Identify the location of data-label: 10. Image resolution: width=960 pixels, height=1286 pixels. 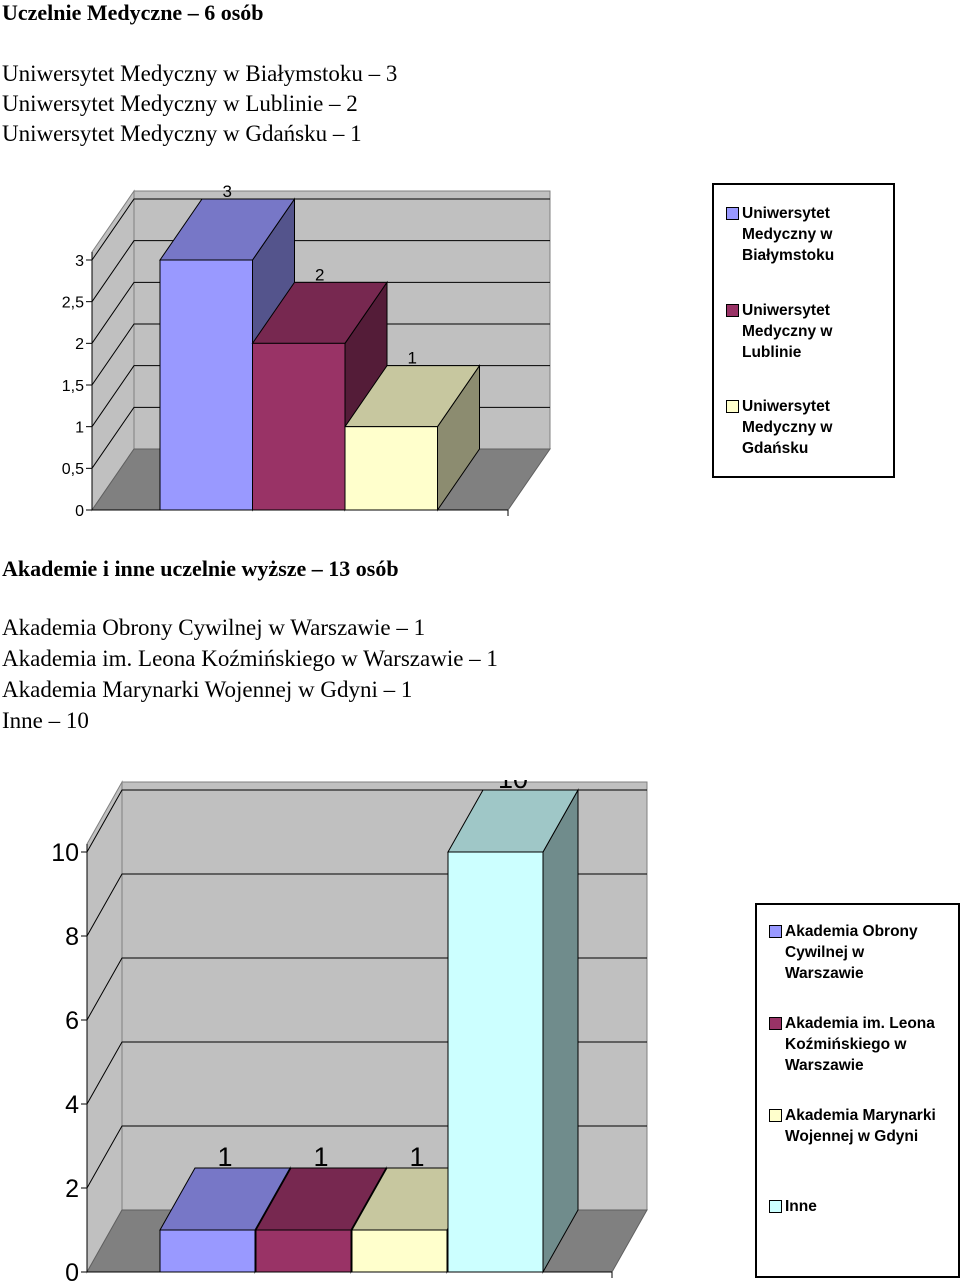
(513, 787).